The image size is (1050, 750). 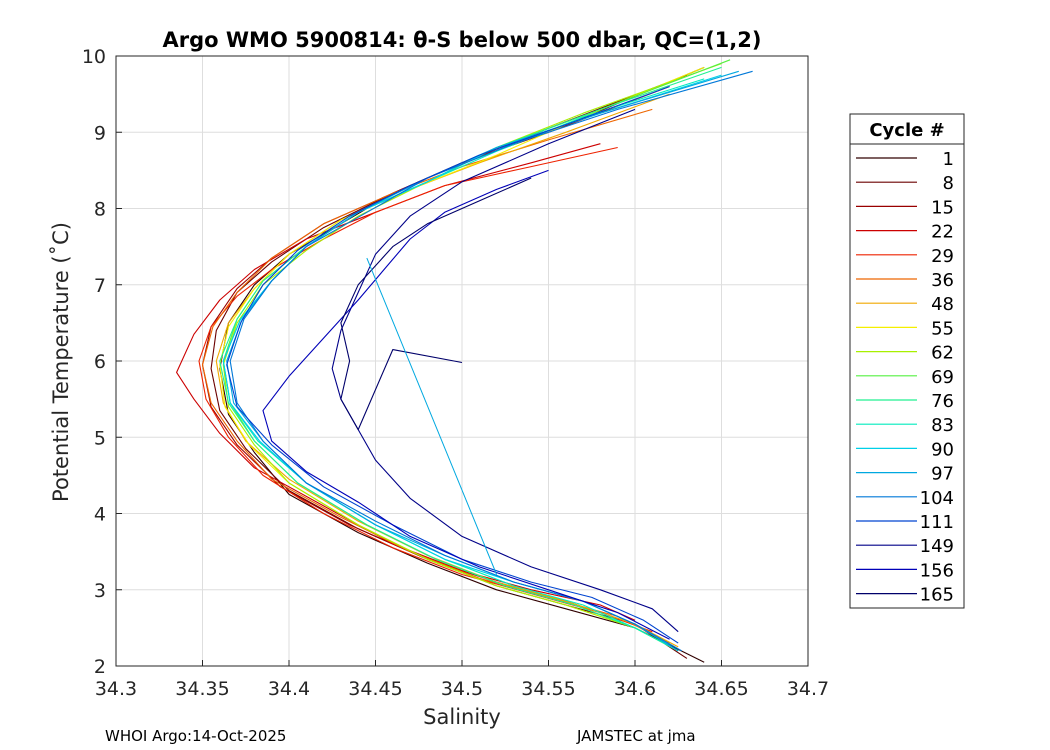 What do you see at coordinates (100, 286) in the screenshot?
I see `y-tick-label: 7` at bounding box center [100, 286].